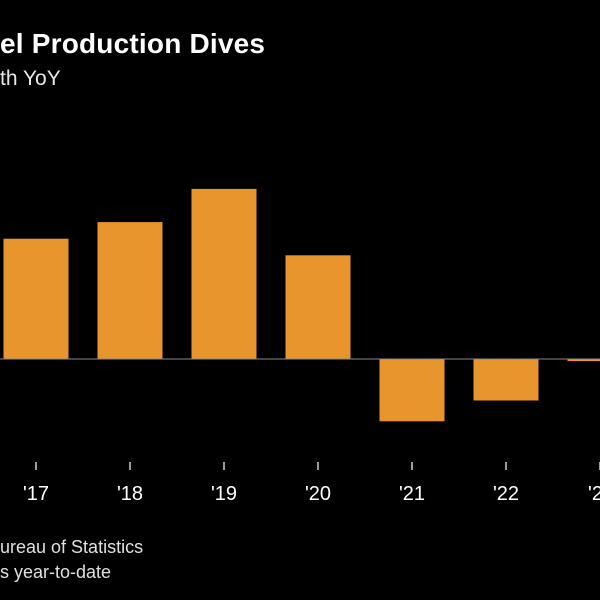  I want to click on x-tick-label: '2, so click(594, 494).